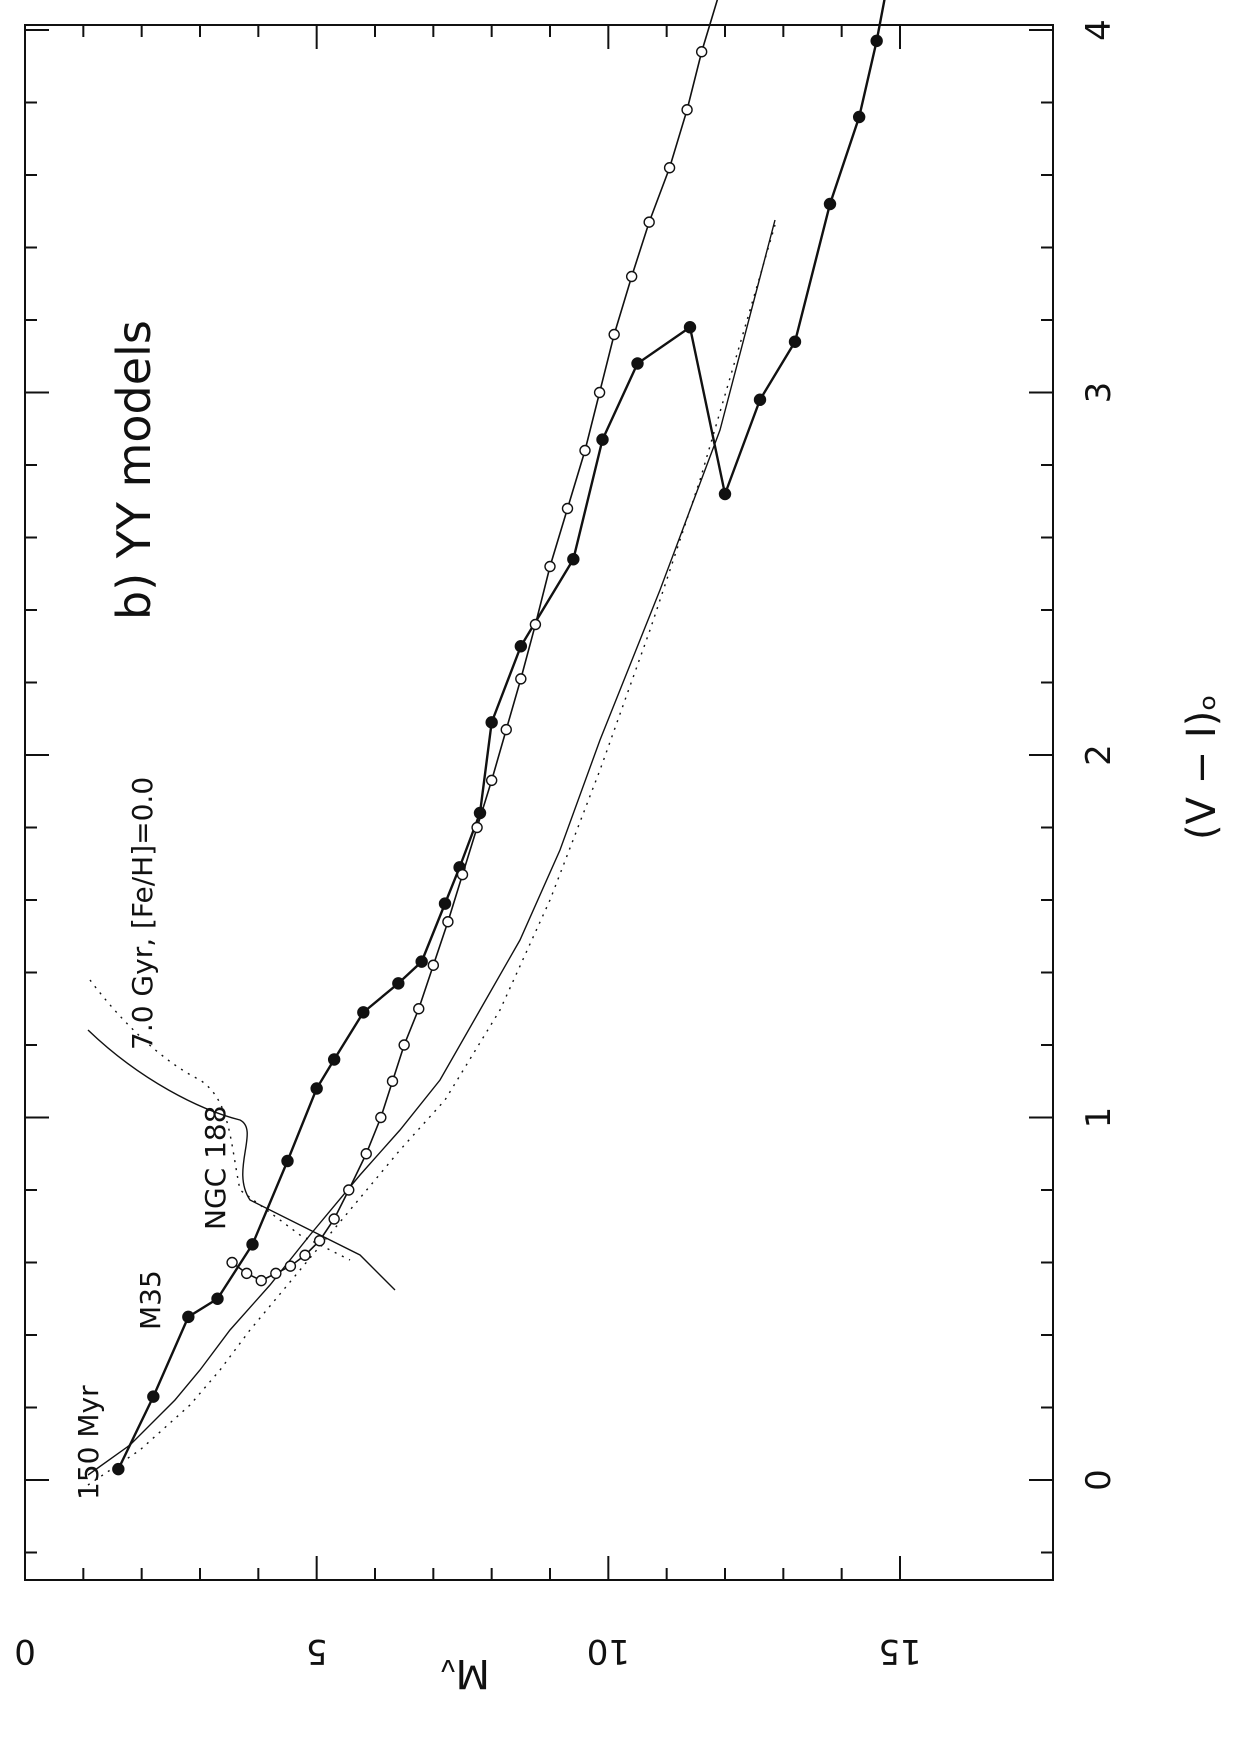  What do you see at coordinates (464, 1673) in the screenshot?
I see `y-axis-title: Mᵥ` at bounding box center [464, 1673].